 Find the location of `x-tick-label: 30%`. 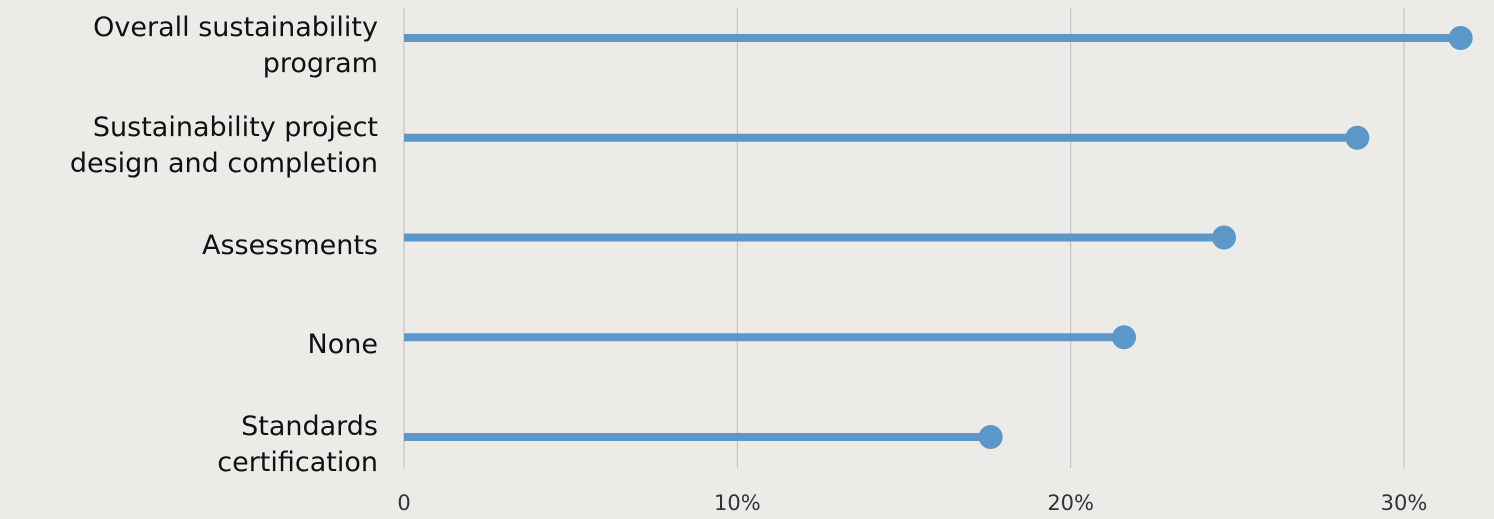

x-tick-label: 30% is located at coordinates (1404, 503).